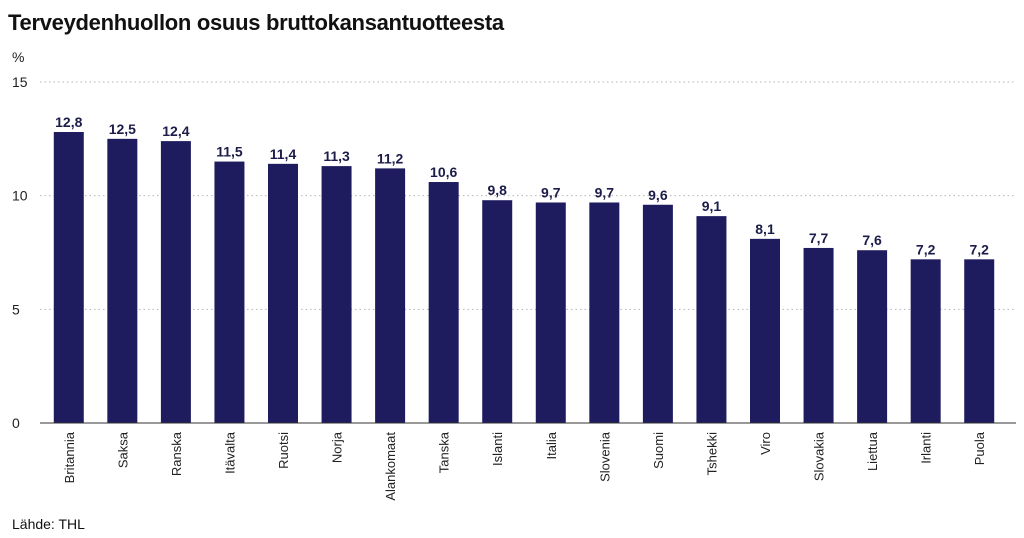 This screenshot has width=1024, height=538. Describe the element at coordinates (497, 449) in the screenshot. I see `category-label: Islanti` at that location.